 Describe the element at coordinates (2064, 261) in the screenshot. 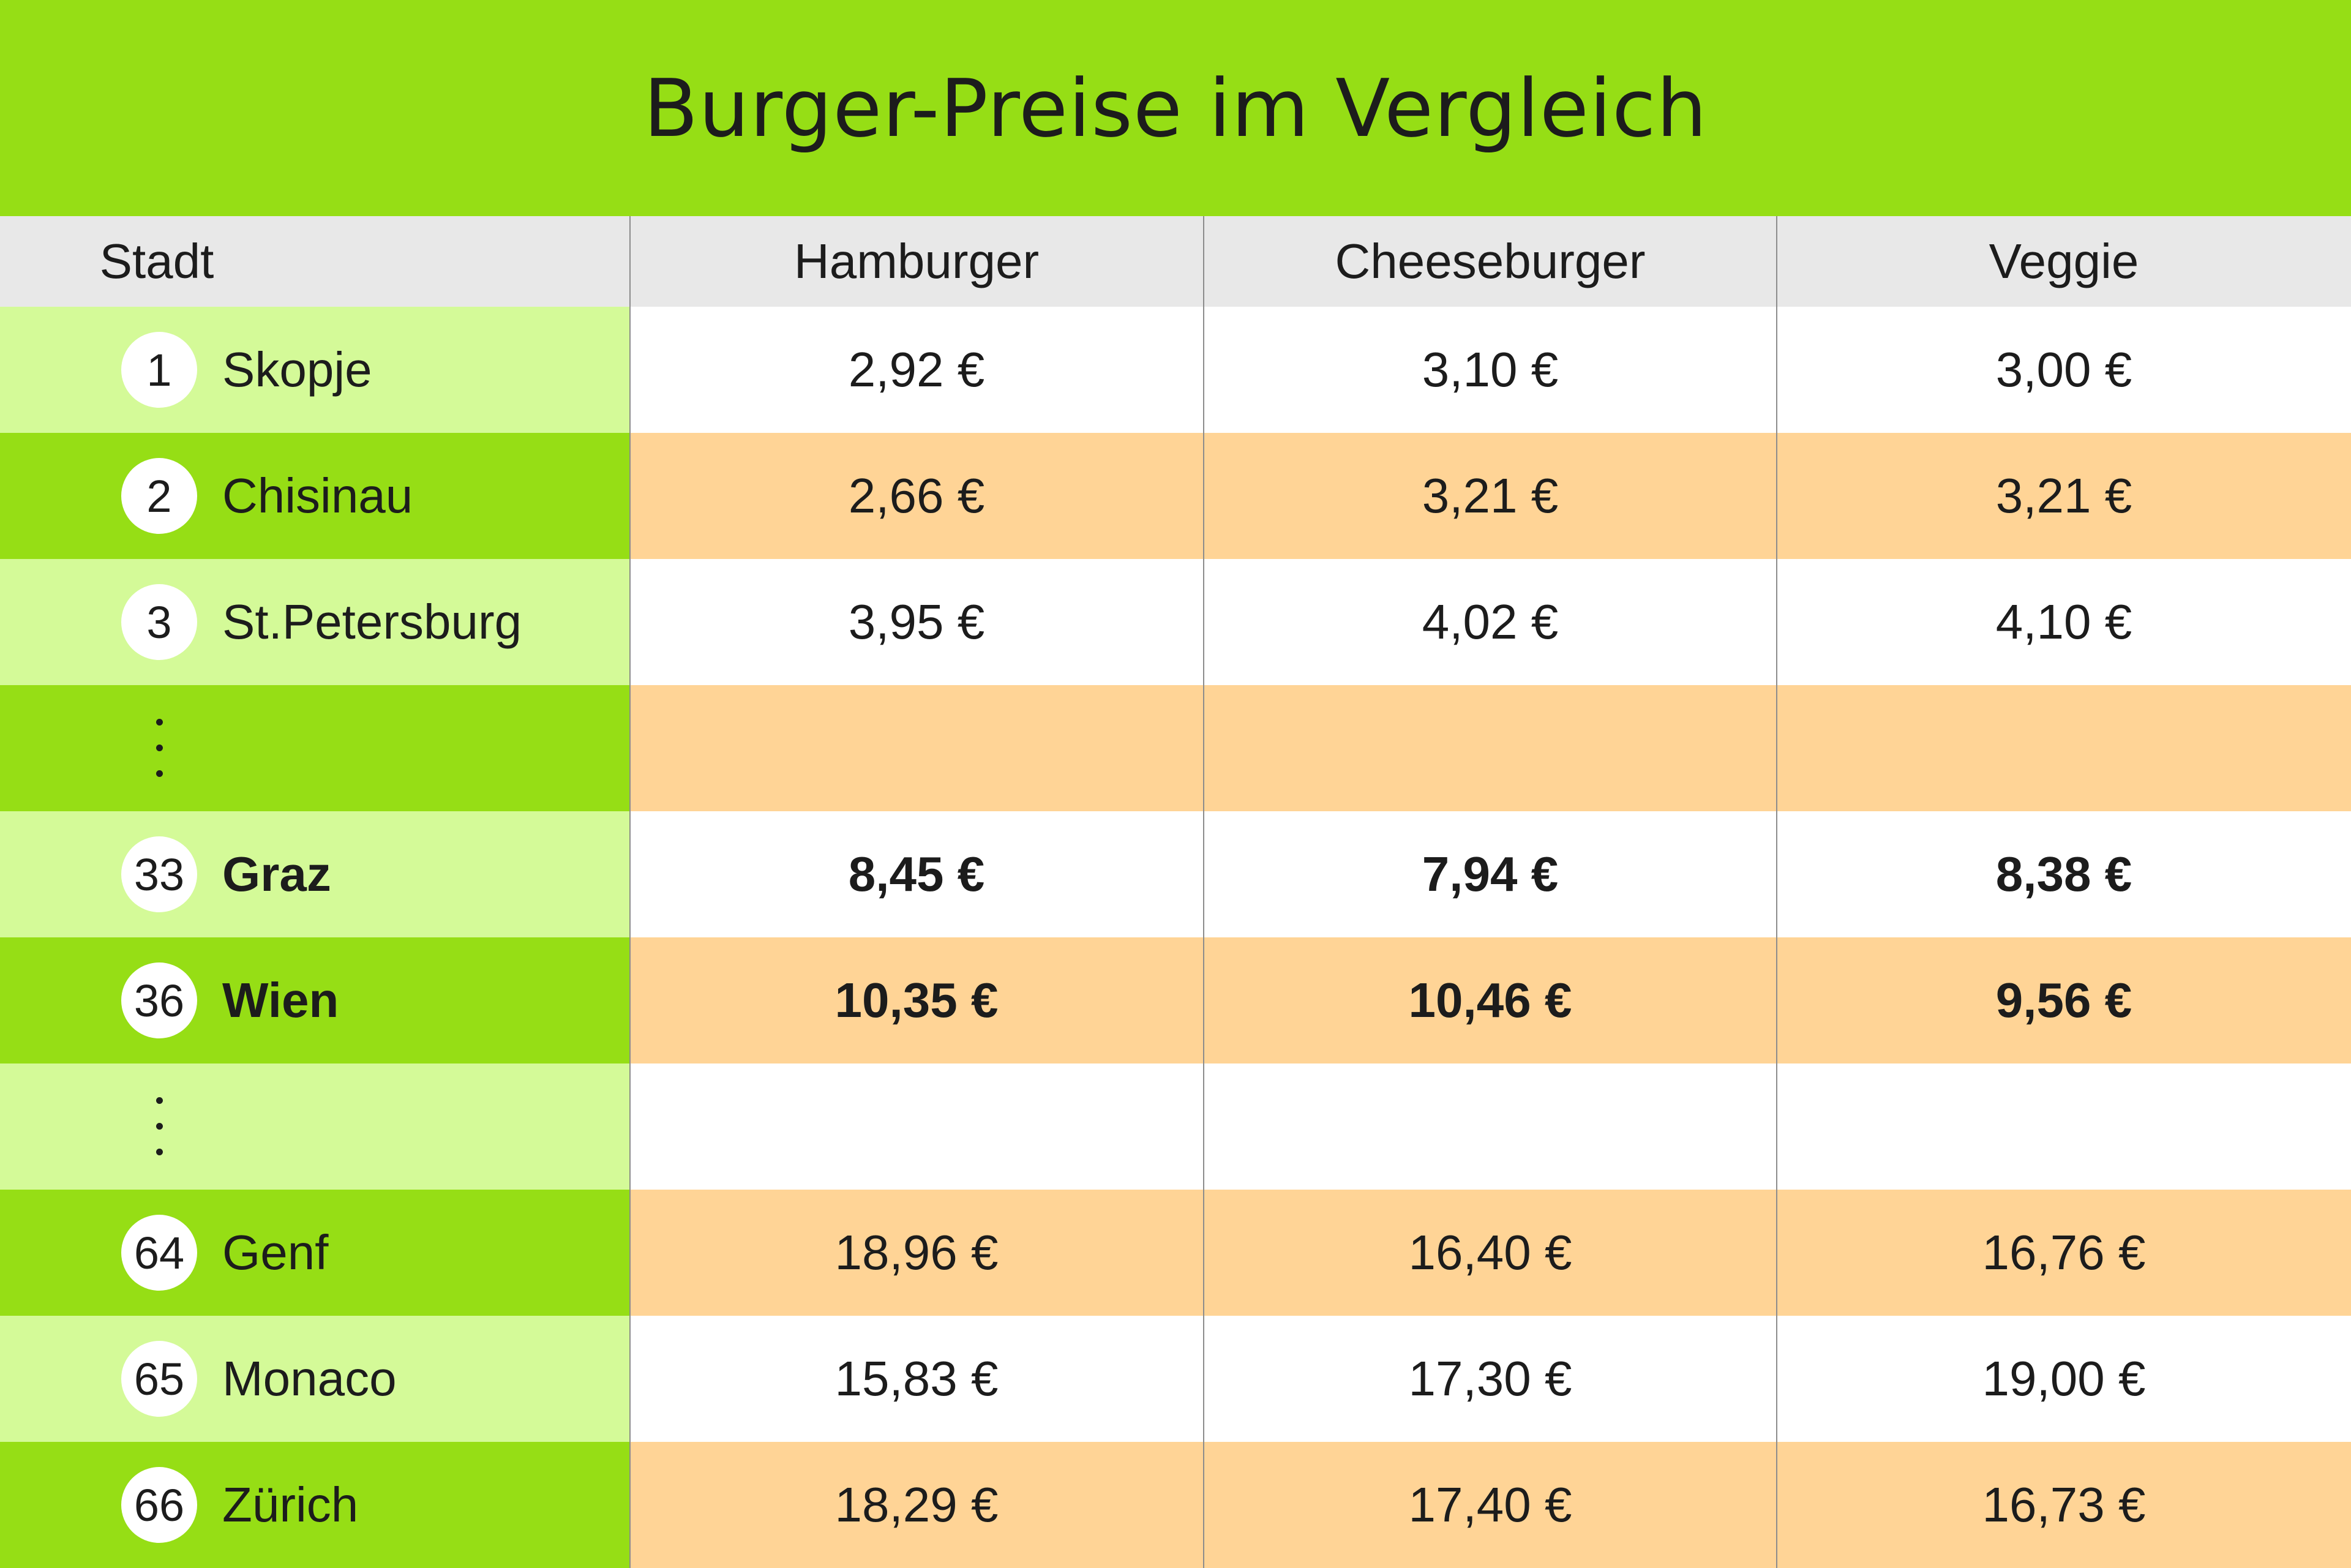

I see `header-veggie: Veggie` at that location.